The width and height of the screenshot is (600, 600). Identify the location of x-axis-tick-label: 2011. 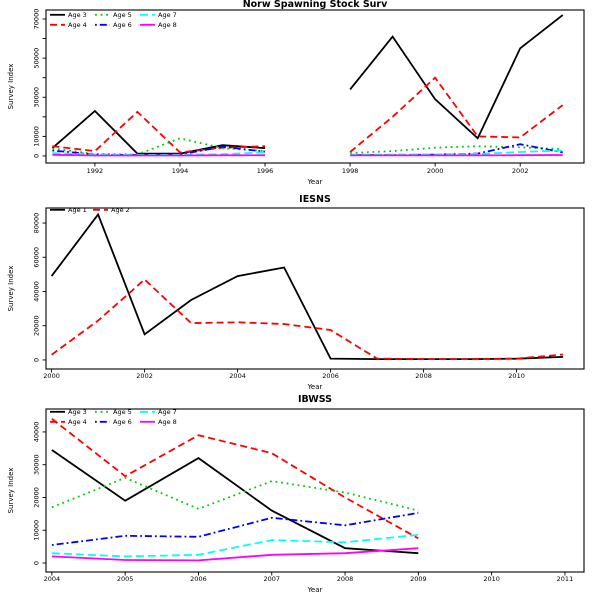
(565, 579).